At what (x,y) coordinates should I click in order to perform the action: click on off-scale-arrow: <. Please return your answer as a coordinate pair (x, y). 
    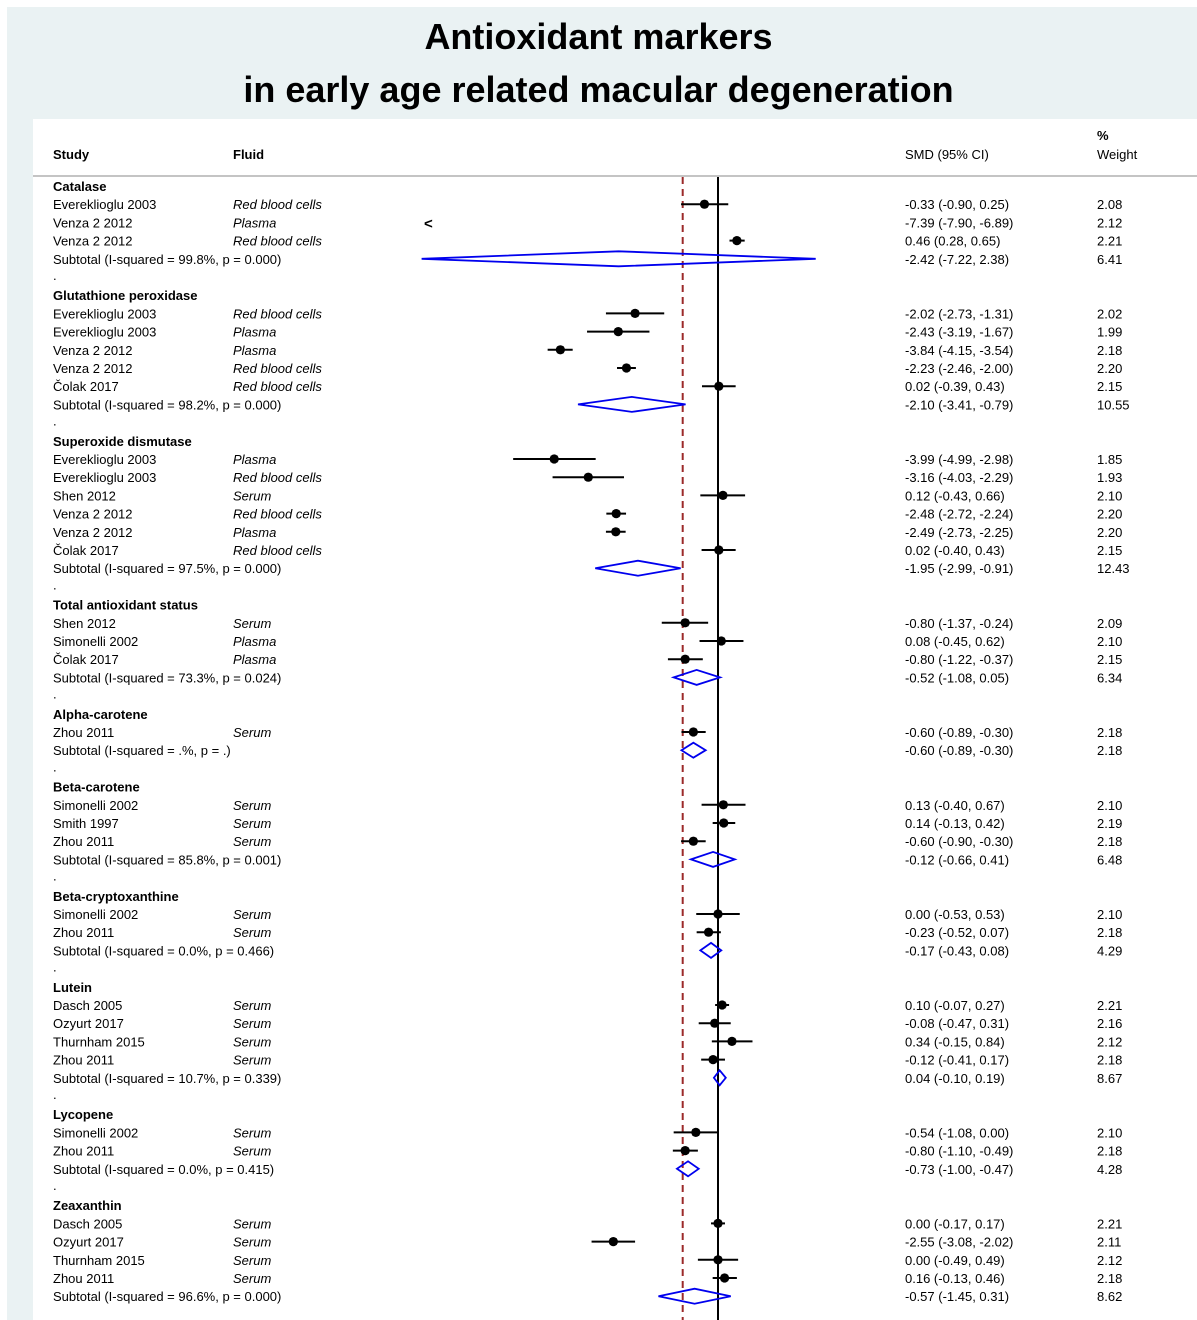
    Looking at the image, I should click on (428, 223).